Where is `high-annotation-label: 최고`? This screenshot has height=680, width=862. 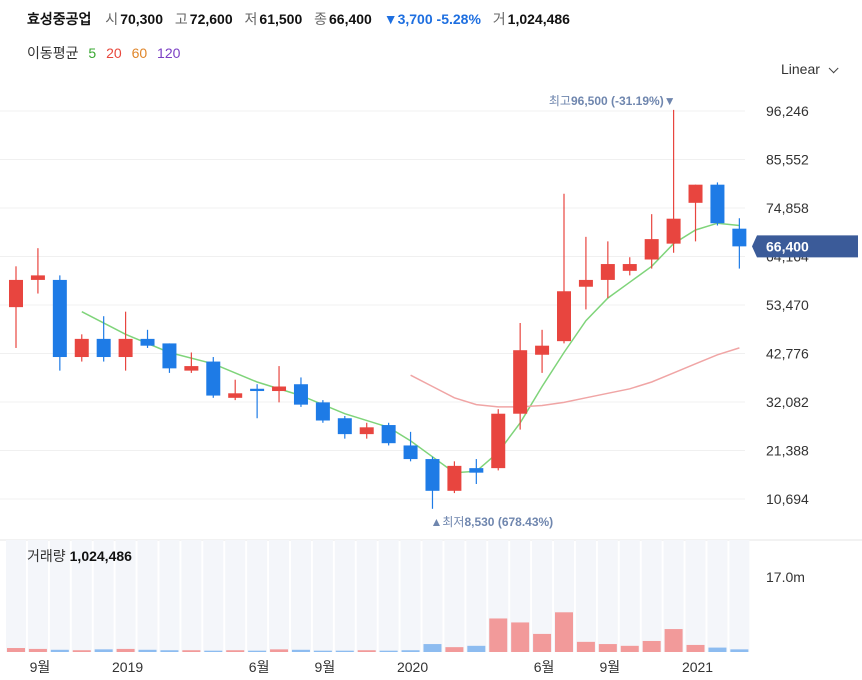
high-annotation-label: 최고 is located at coordinates (560, 101).